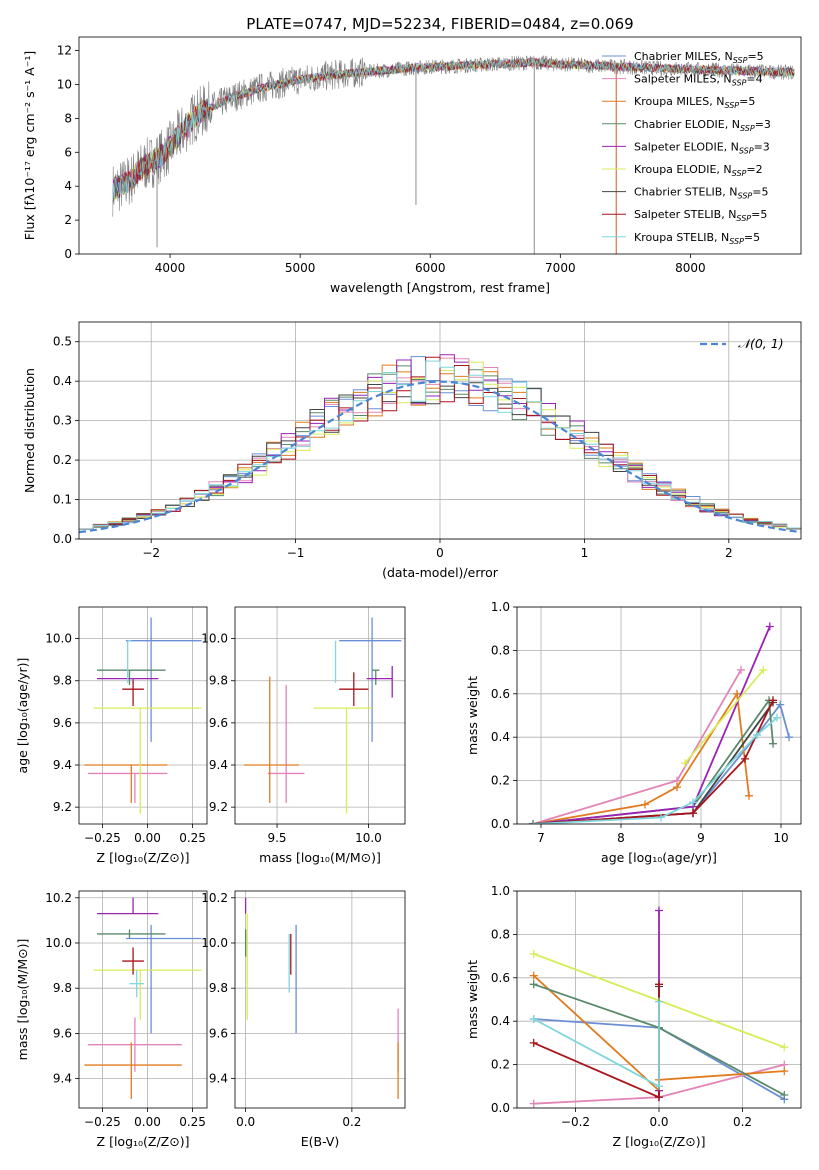 The height and width of the screenshot is (1170, 819). What do you see at coordinates (575, 1122) in the screenshot?
I see `x-tick-label: −0.2` at bounding box center [575, 1122].